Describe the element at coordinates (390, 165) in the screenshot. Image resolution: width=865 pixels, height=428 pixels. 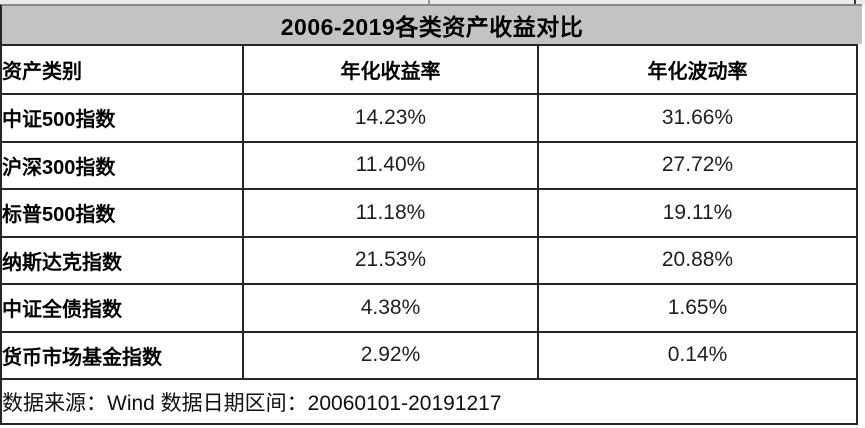
I see `annual-return-cell: 11.40%` at that location.